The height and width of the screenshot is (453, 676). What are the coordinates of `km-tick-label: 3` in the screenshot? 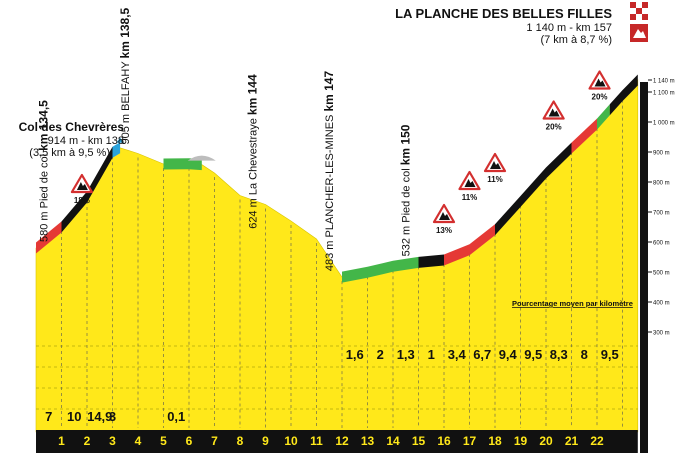 It's located at (112, 441).